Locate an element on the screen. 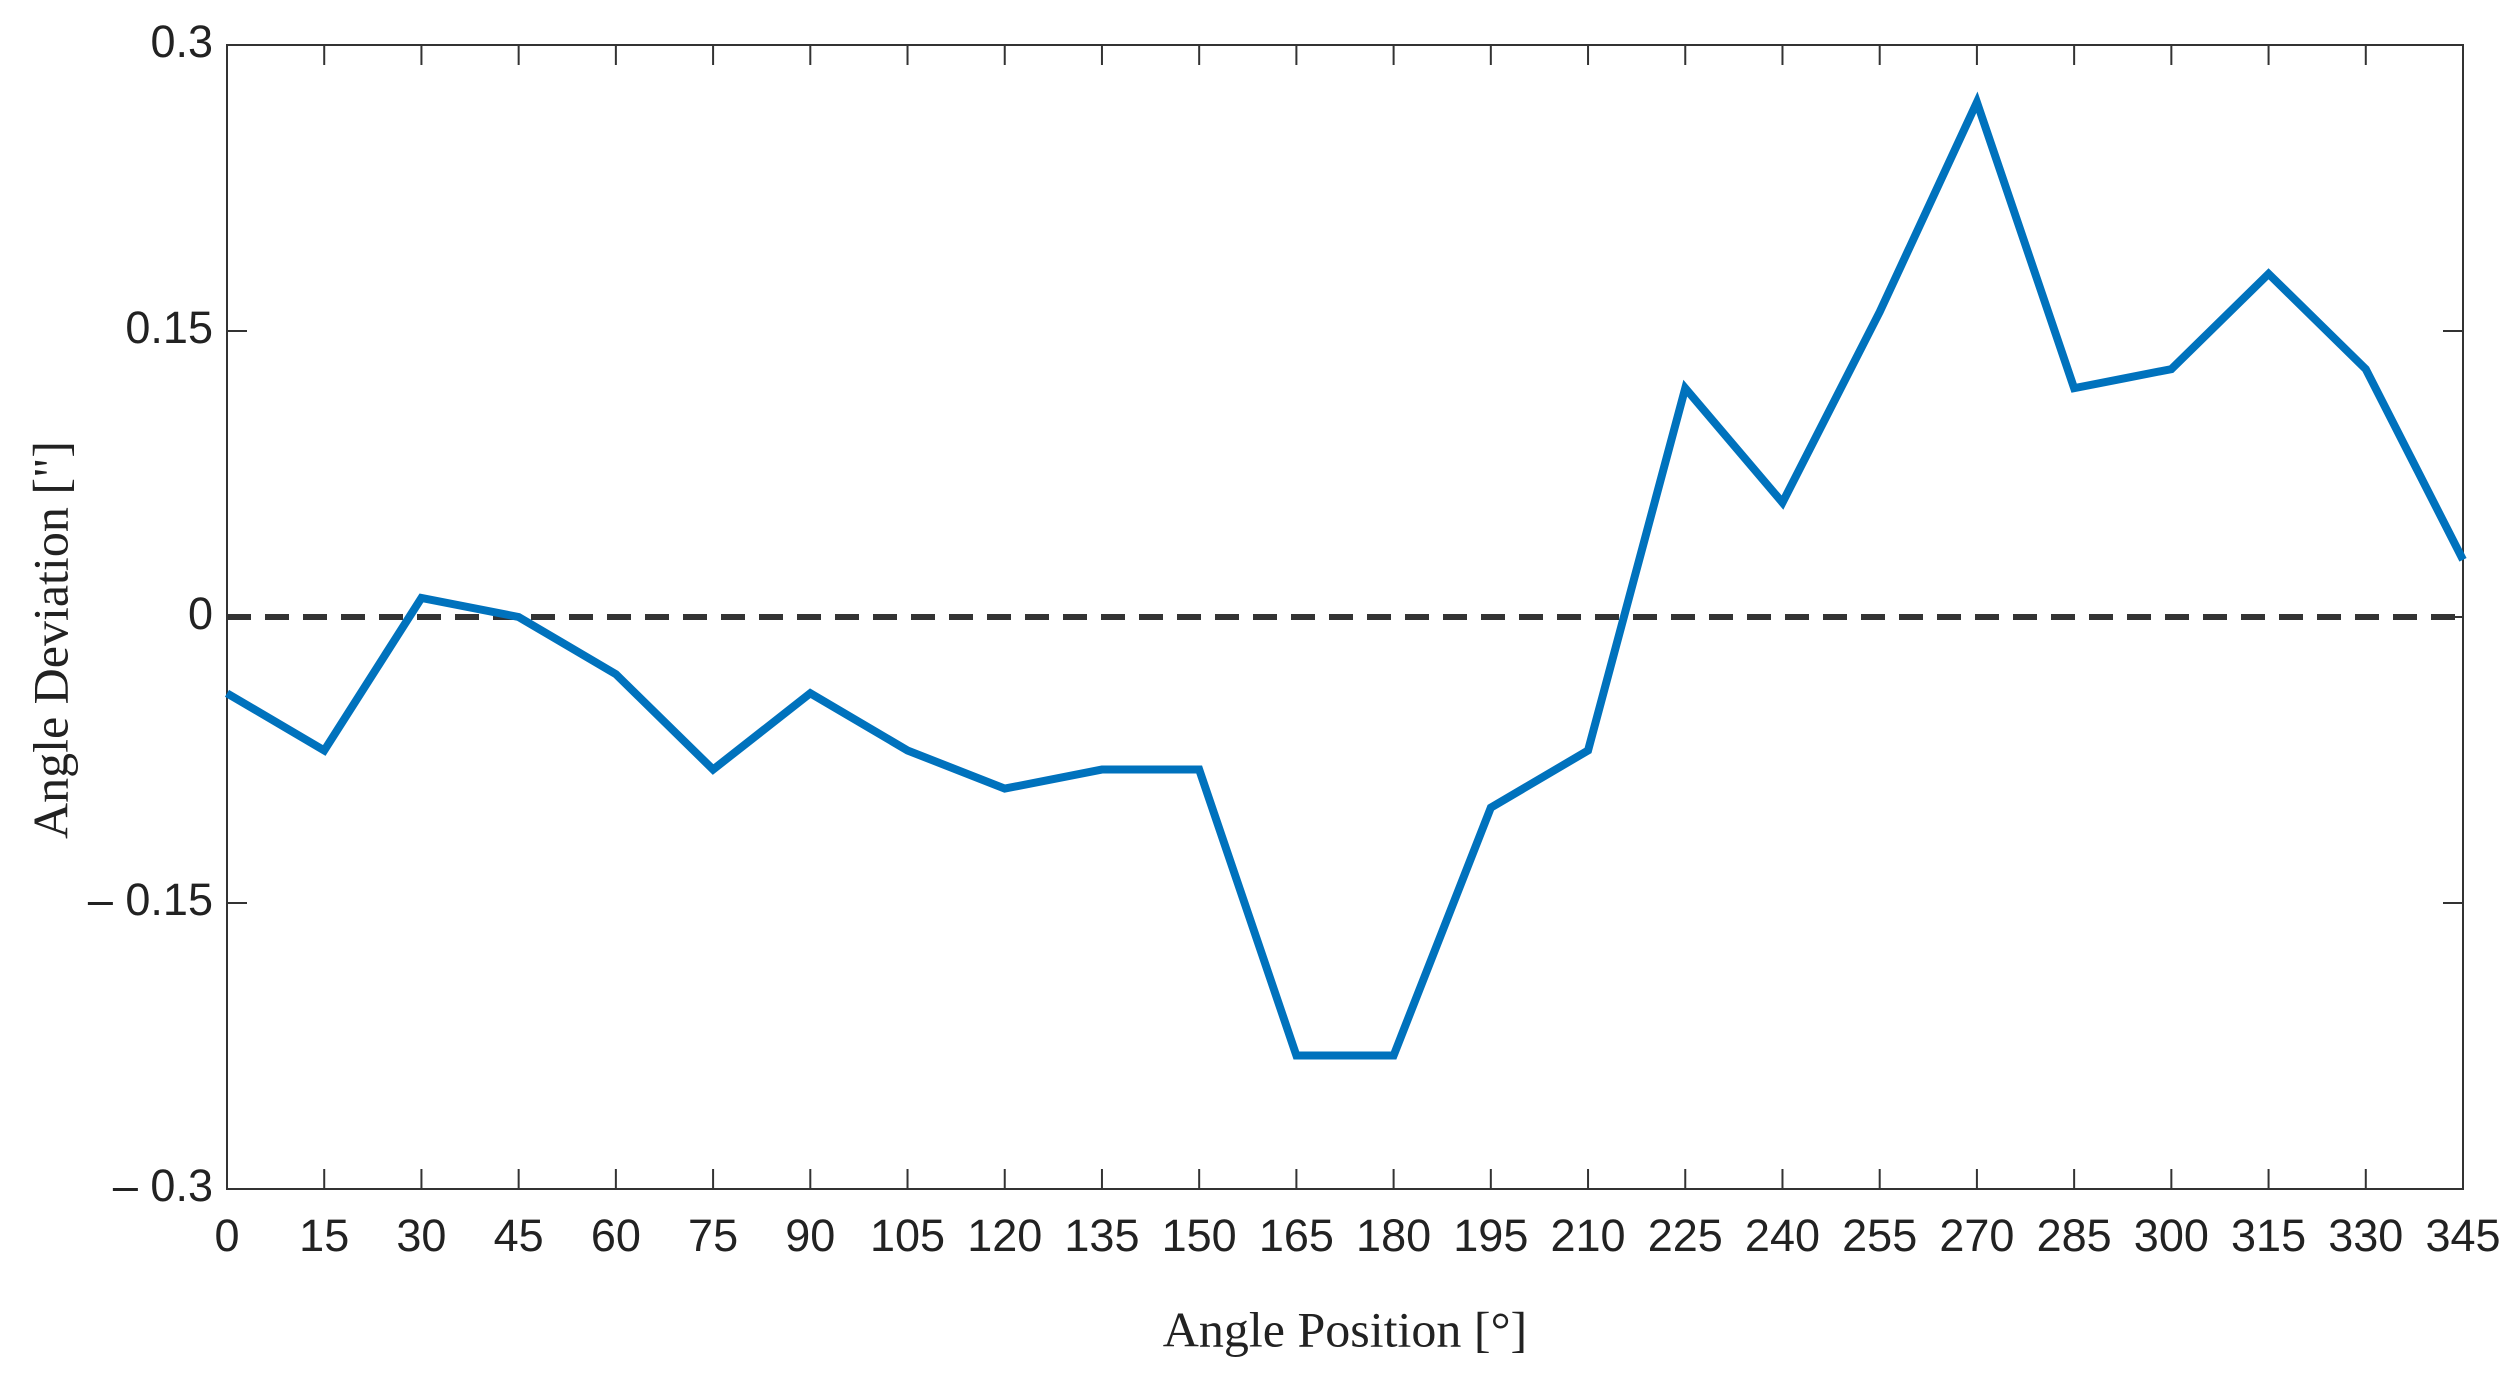 The image size is (2515, 1381). x-tick-label: 15 is located at coordinates (324, 1235).